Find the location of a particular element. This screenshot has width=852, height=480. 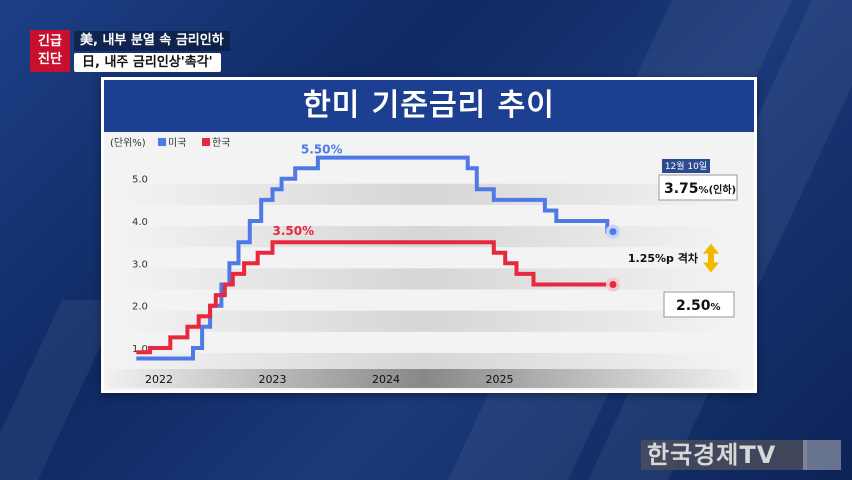

headline-line2: 日, 내주 금리인상'촉각' is located at coordinates (147, 62).